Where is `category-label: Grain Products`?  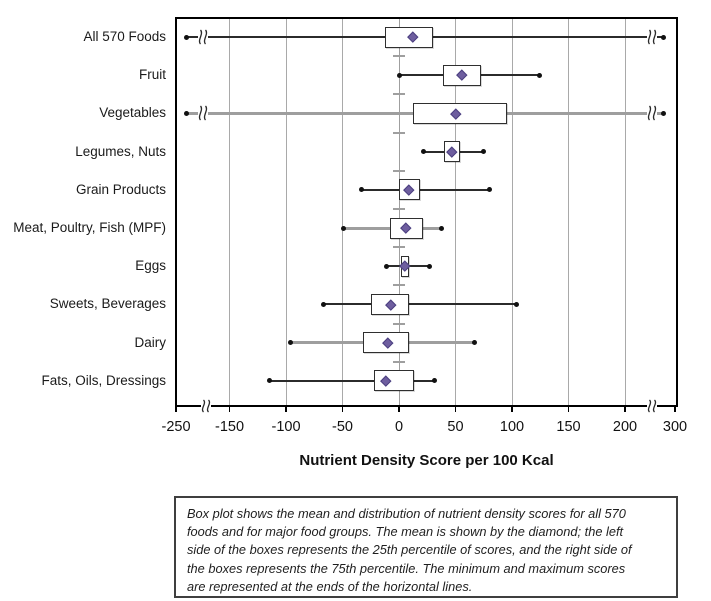
category-label: Grain Products is located at coordinates (120, 189).